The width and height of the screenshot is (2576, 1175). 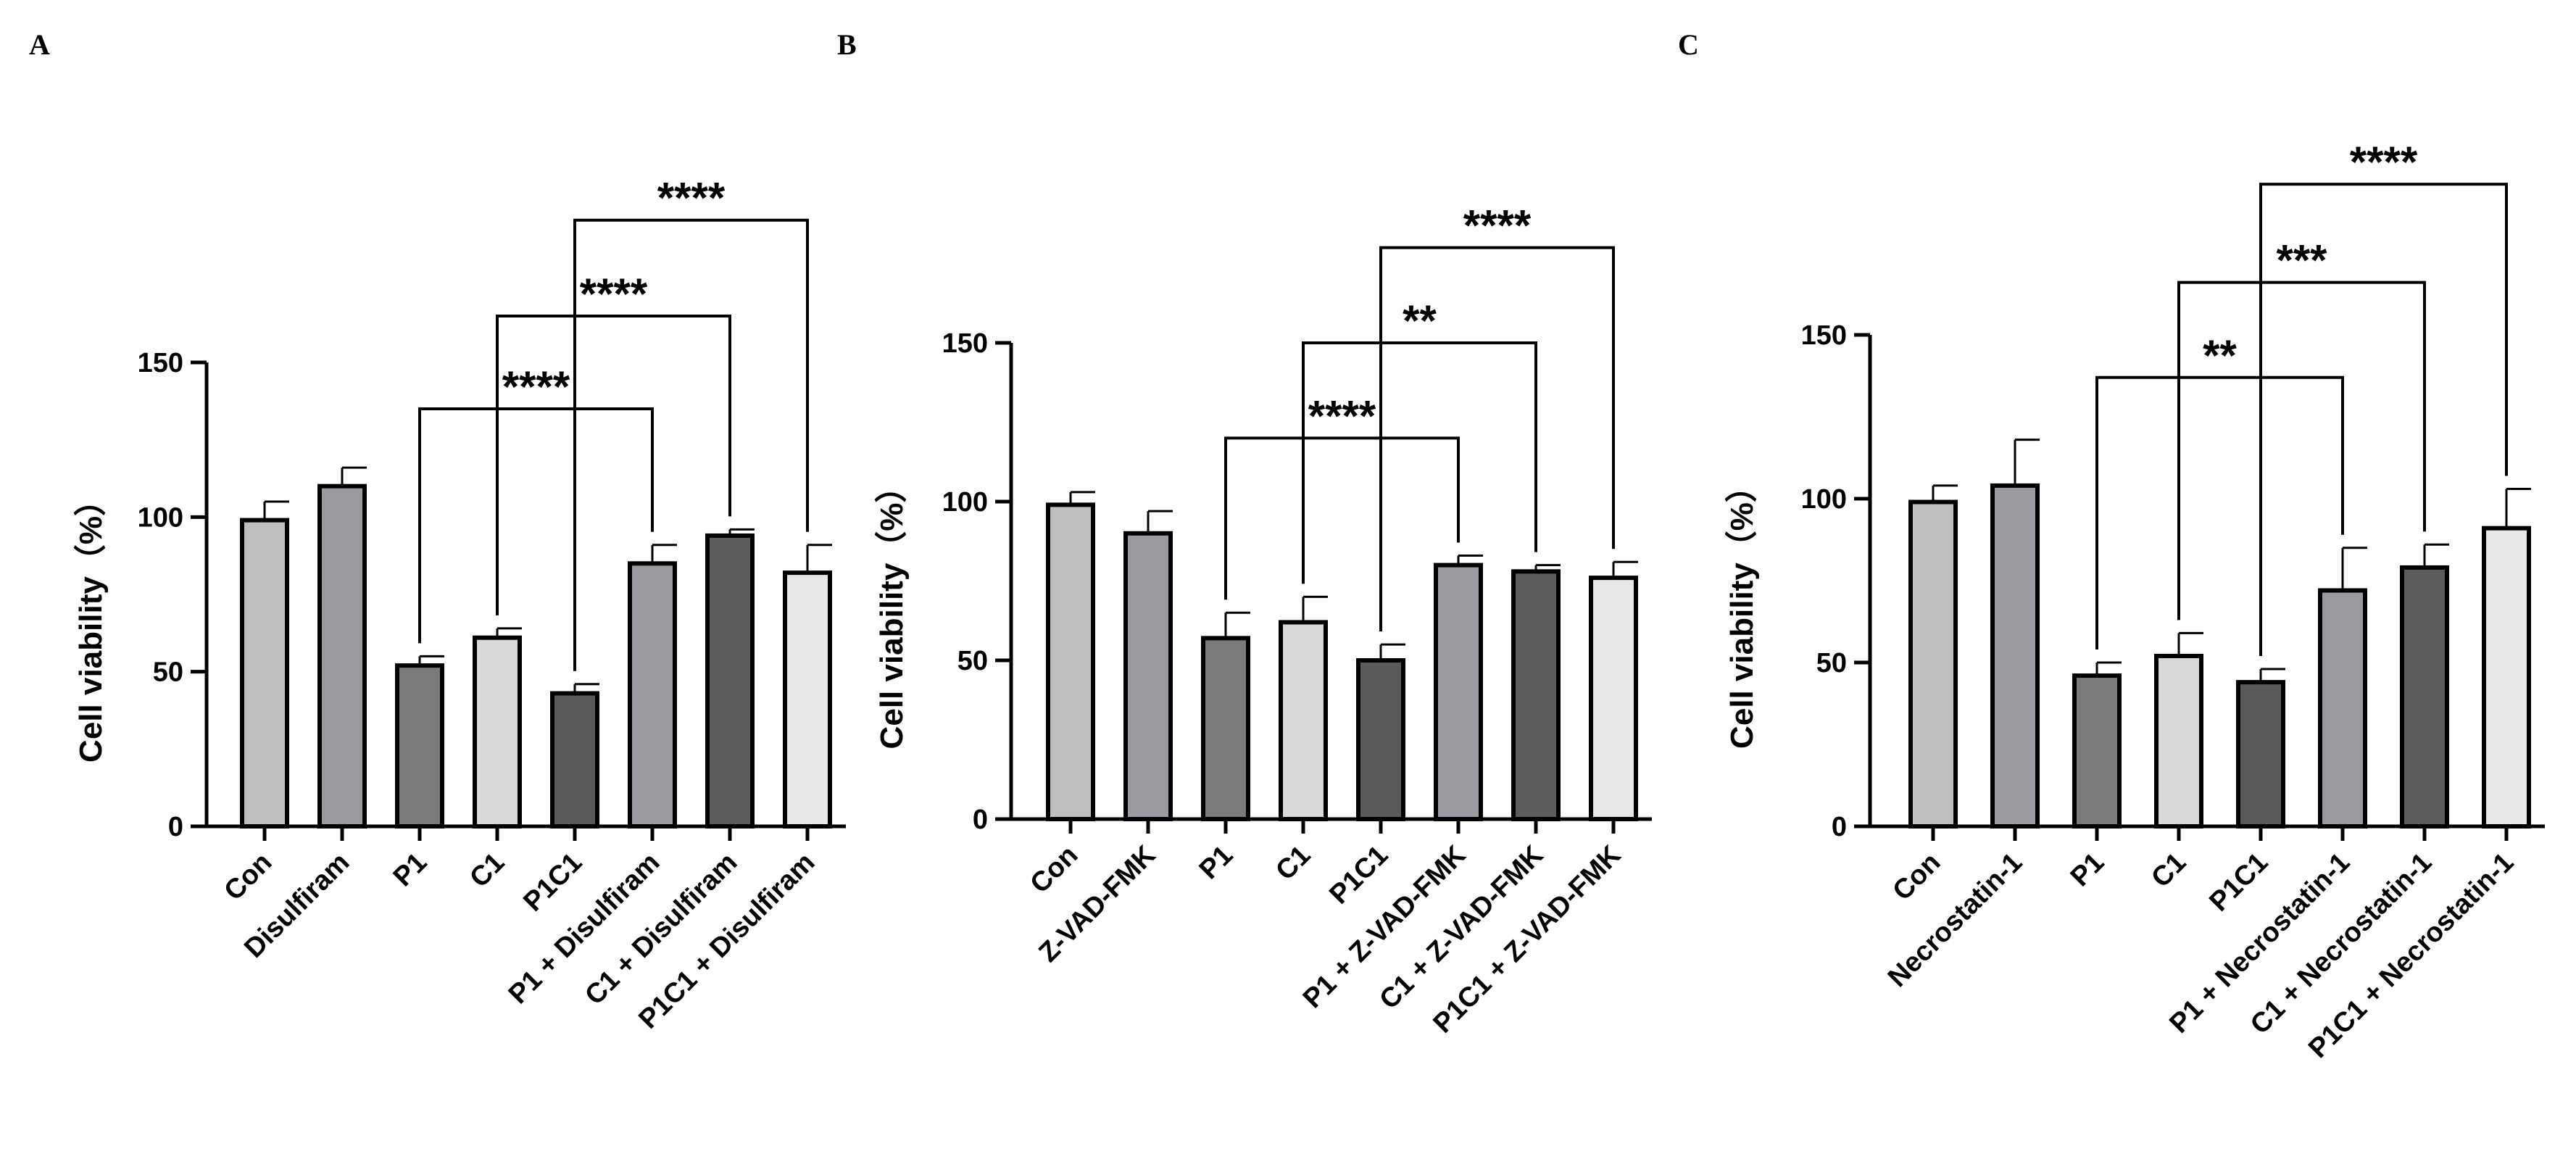 I want to click on panel-letter: C, so click(x=1688, y=44).